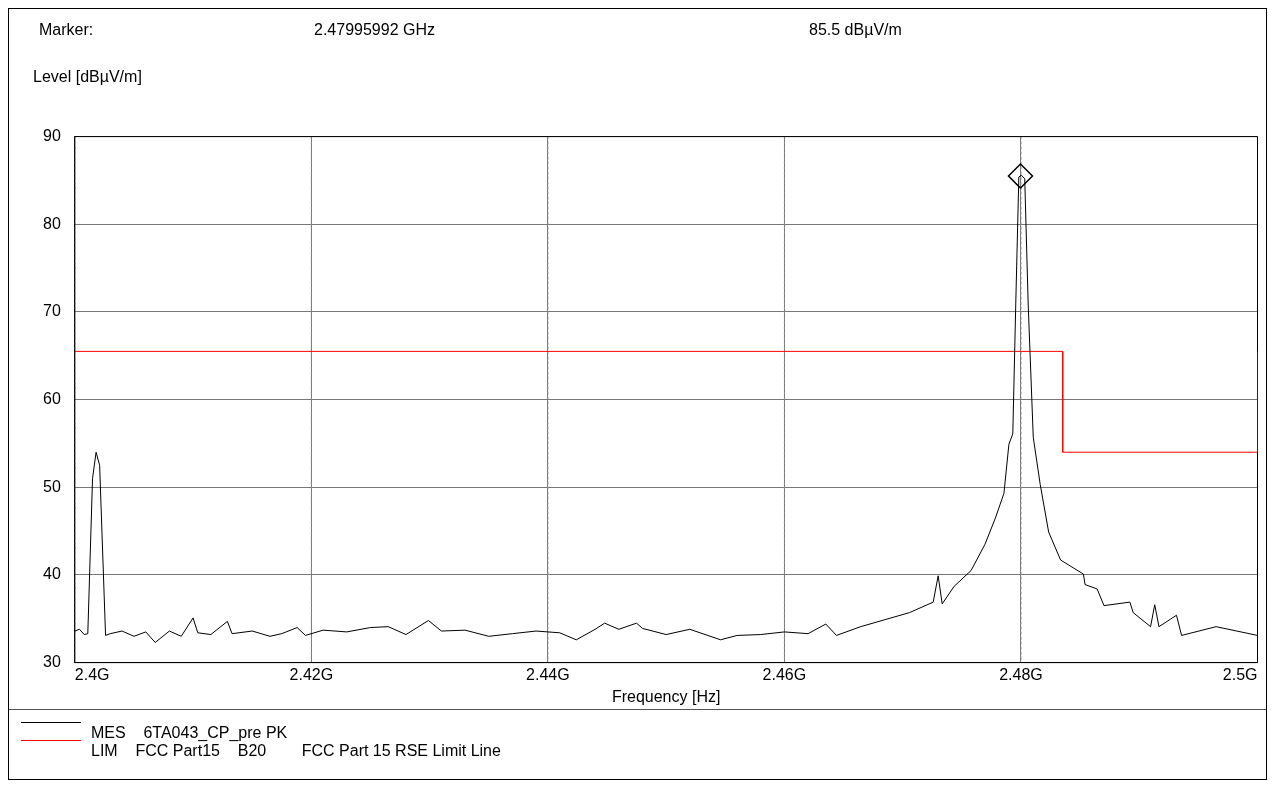 The width and height of the screenshot is (1275, 788). What do you see at coordinates (52, 311) in the screenshot?
I see `y-tick-label: 70` at bounding box center [52, 311].